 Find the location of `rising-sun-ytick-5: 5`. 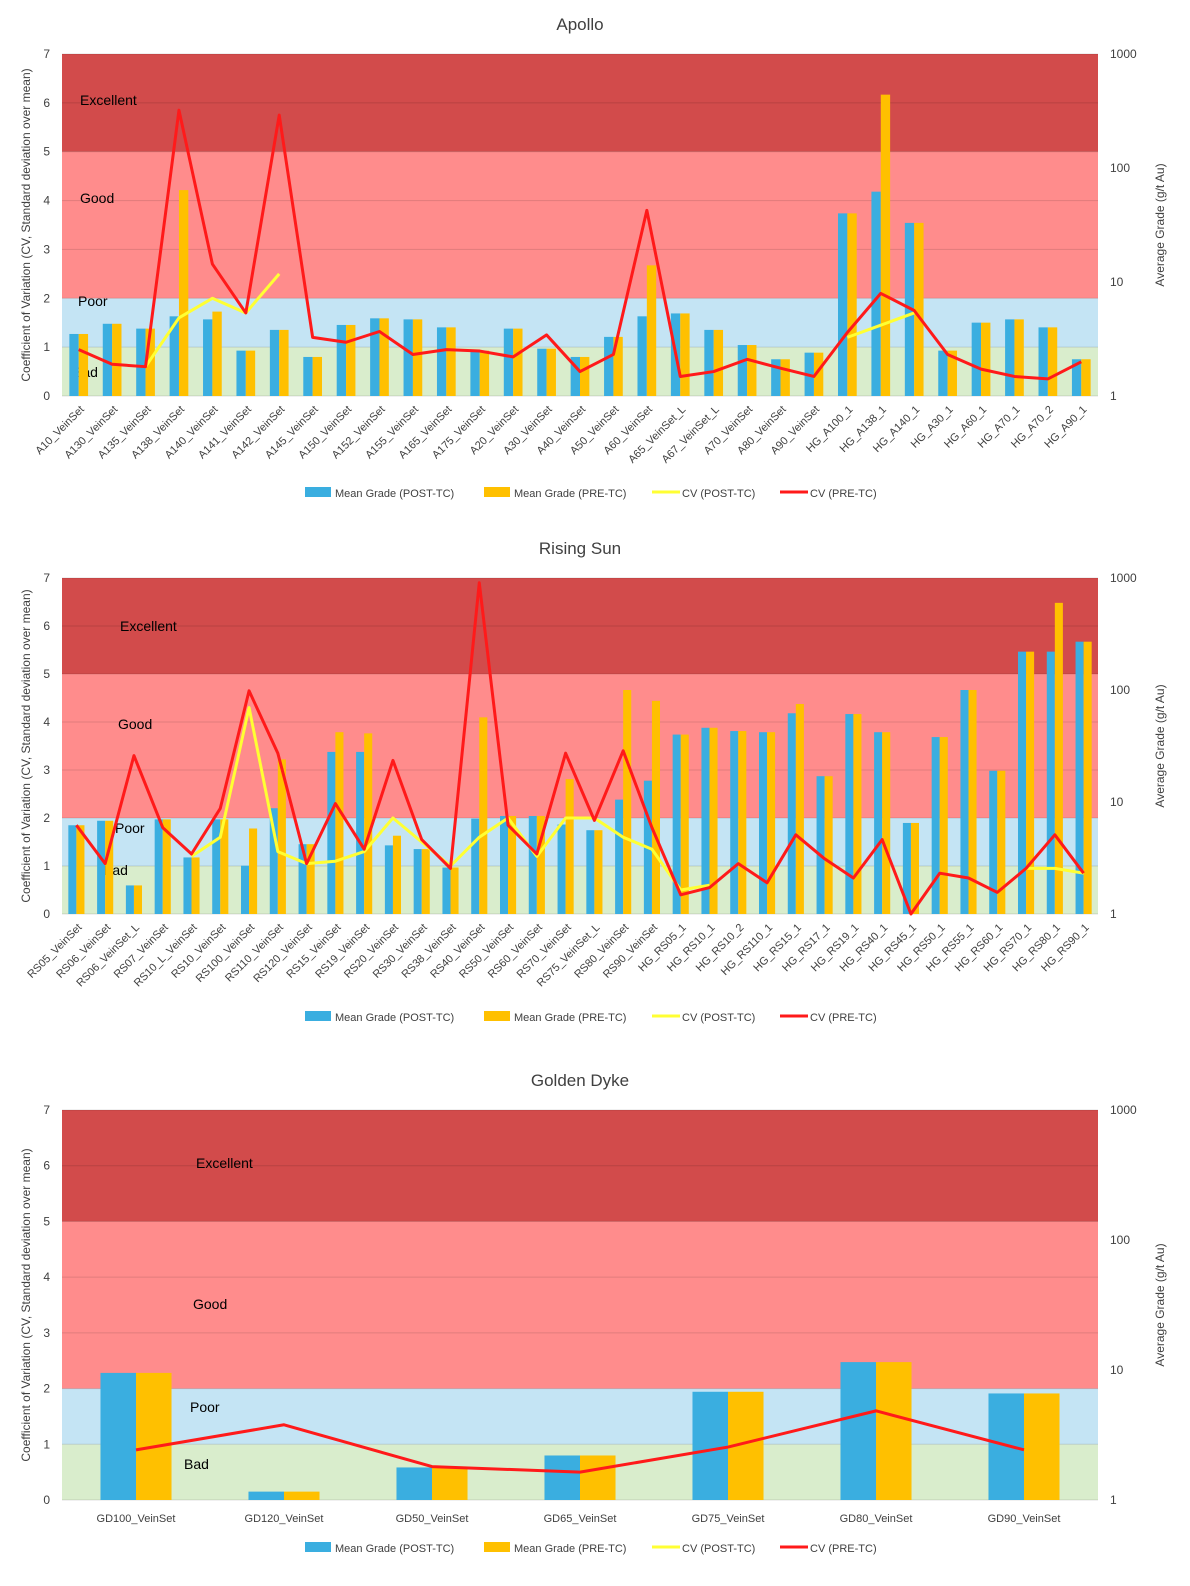

rising-sun-ytick-5: 5 is located at coordinates (46, 674).